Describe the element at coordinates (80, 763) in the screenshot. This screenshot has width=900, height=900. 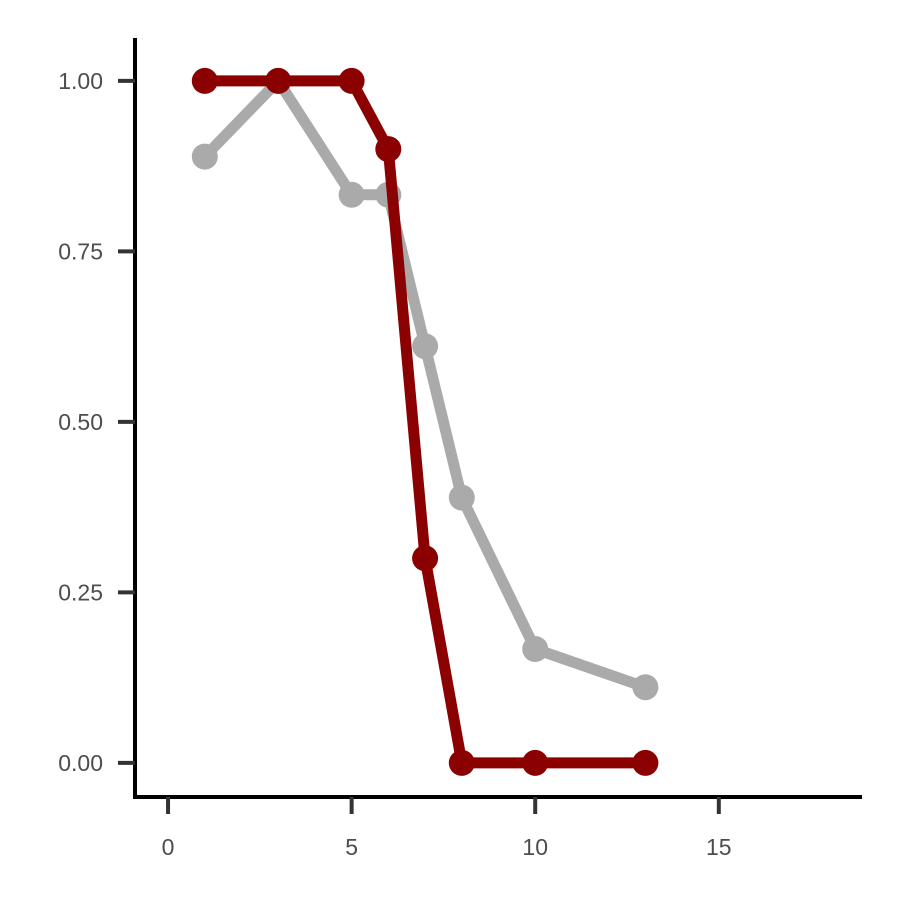
I see `y-tick-label: 0.00` at that location.